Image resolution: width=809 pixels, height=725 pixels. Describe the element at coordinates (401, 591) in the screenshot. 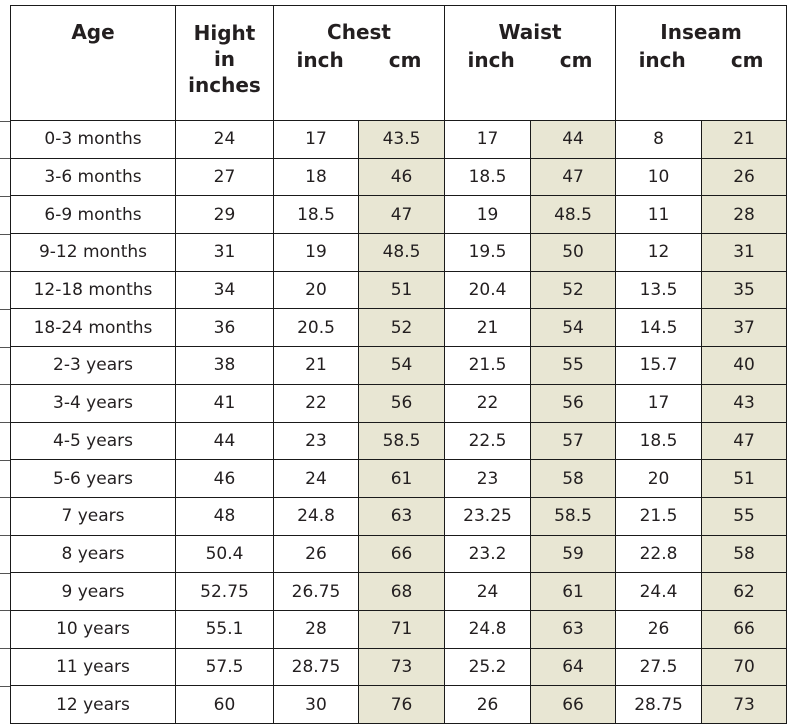

I see `value-cell: 68` at that location.